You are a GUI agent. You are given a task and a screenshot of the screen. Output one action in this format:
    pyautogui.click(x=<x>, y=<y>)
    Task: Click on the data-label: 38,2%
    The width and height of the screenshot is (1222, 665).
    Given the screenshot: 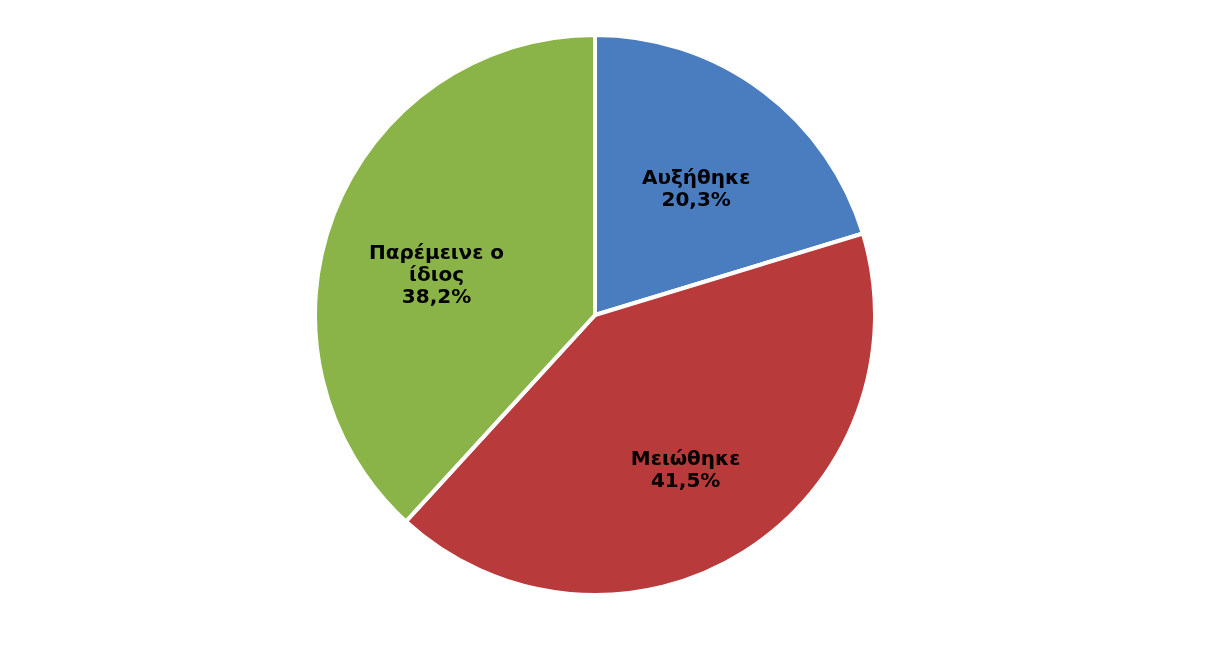 What is the action you would take?
    pyautogui.click(x=436, y=296)
    